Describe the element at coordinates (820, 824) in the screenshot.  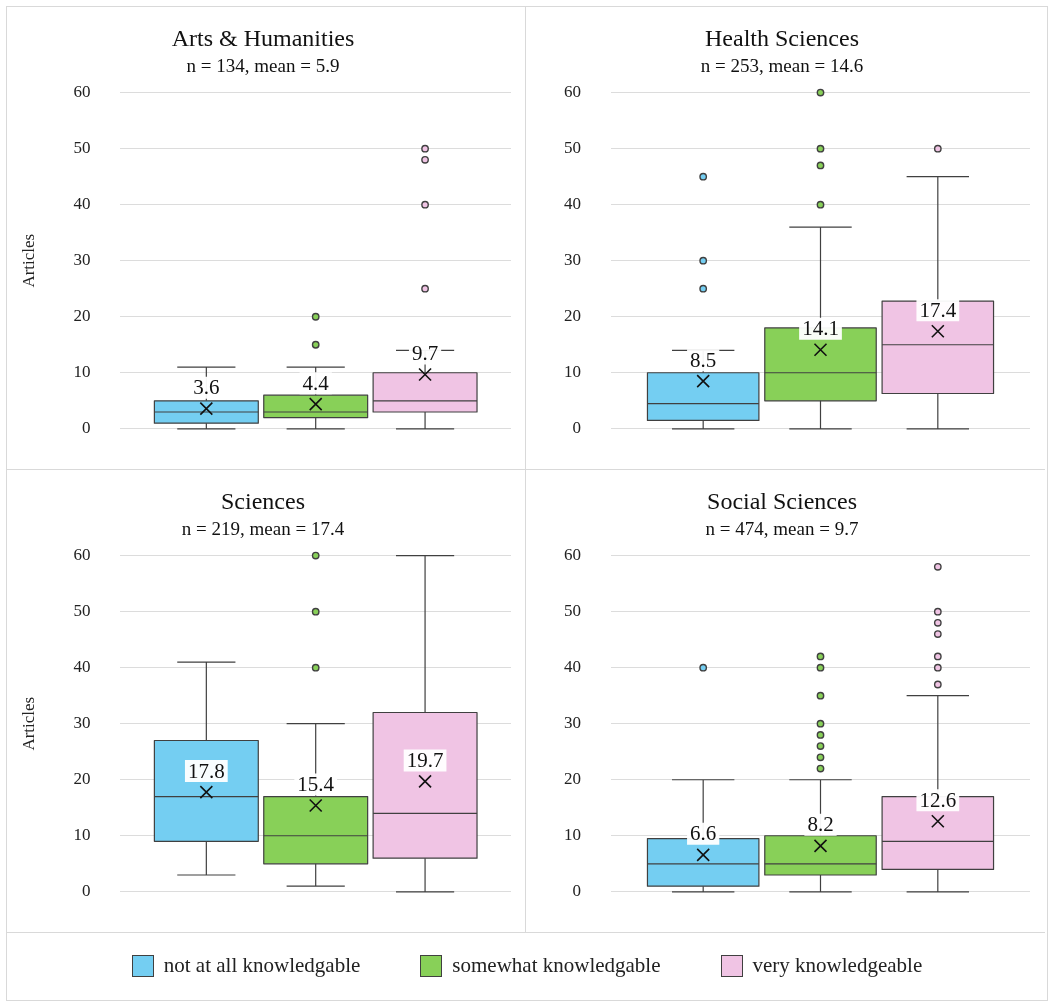
I see `text: 8.2` at that location.